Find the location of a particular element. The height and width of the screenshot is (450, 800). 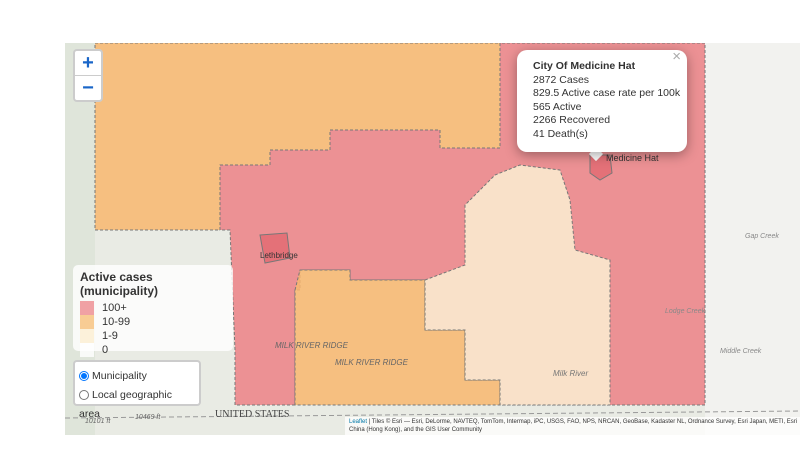

layer-label: Local geographic area is located at coordinates (125, 404).